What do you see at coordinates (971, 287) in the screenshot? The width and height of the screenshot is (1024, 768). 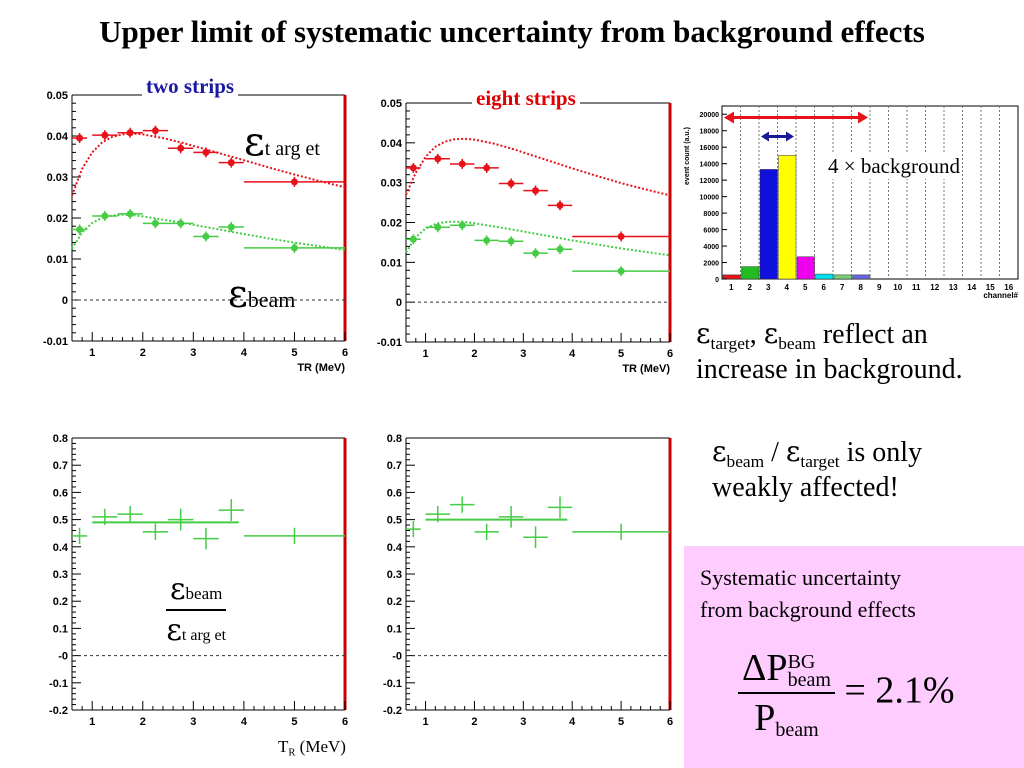 I see `channel-tick-label: 14` at bounding box center [971, 287].